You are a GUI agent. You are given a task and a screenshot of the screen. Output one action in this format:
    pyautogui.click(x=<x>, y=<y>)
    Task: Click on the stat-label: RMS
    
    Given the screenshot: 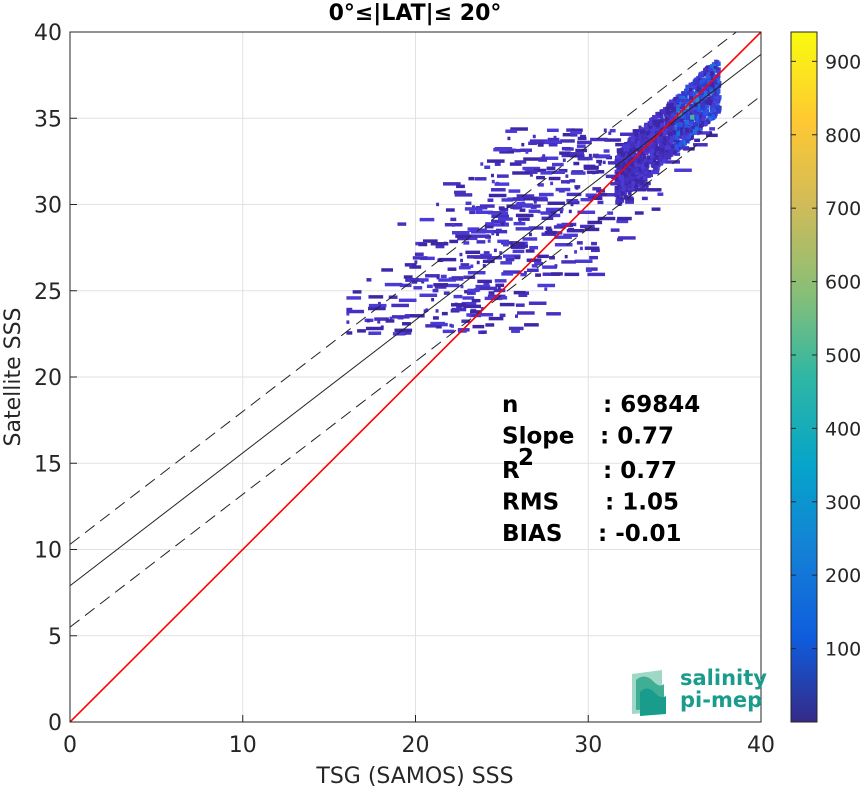 What is the action you would take?
    pyautogui.click(x=530, y=503)
    